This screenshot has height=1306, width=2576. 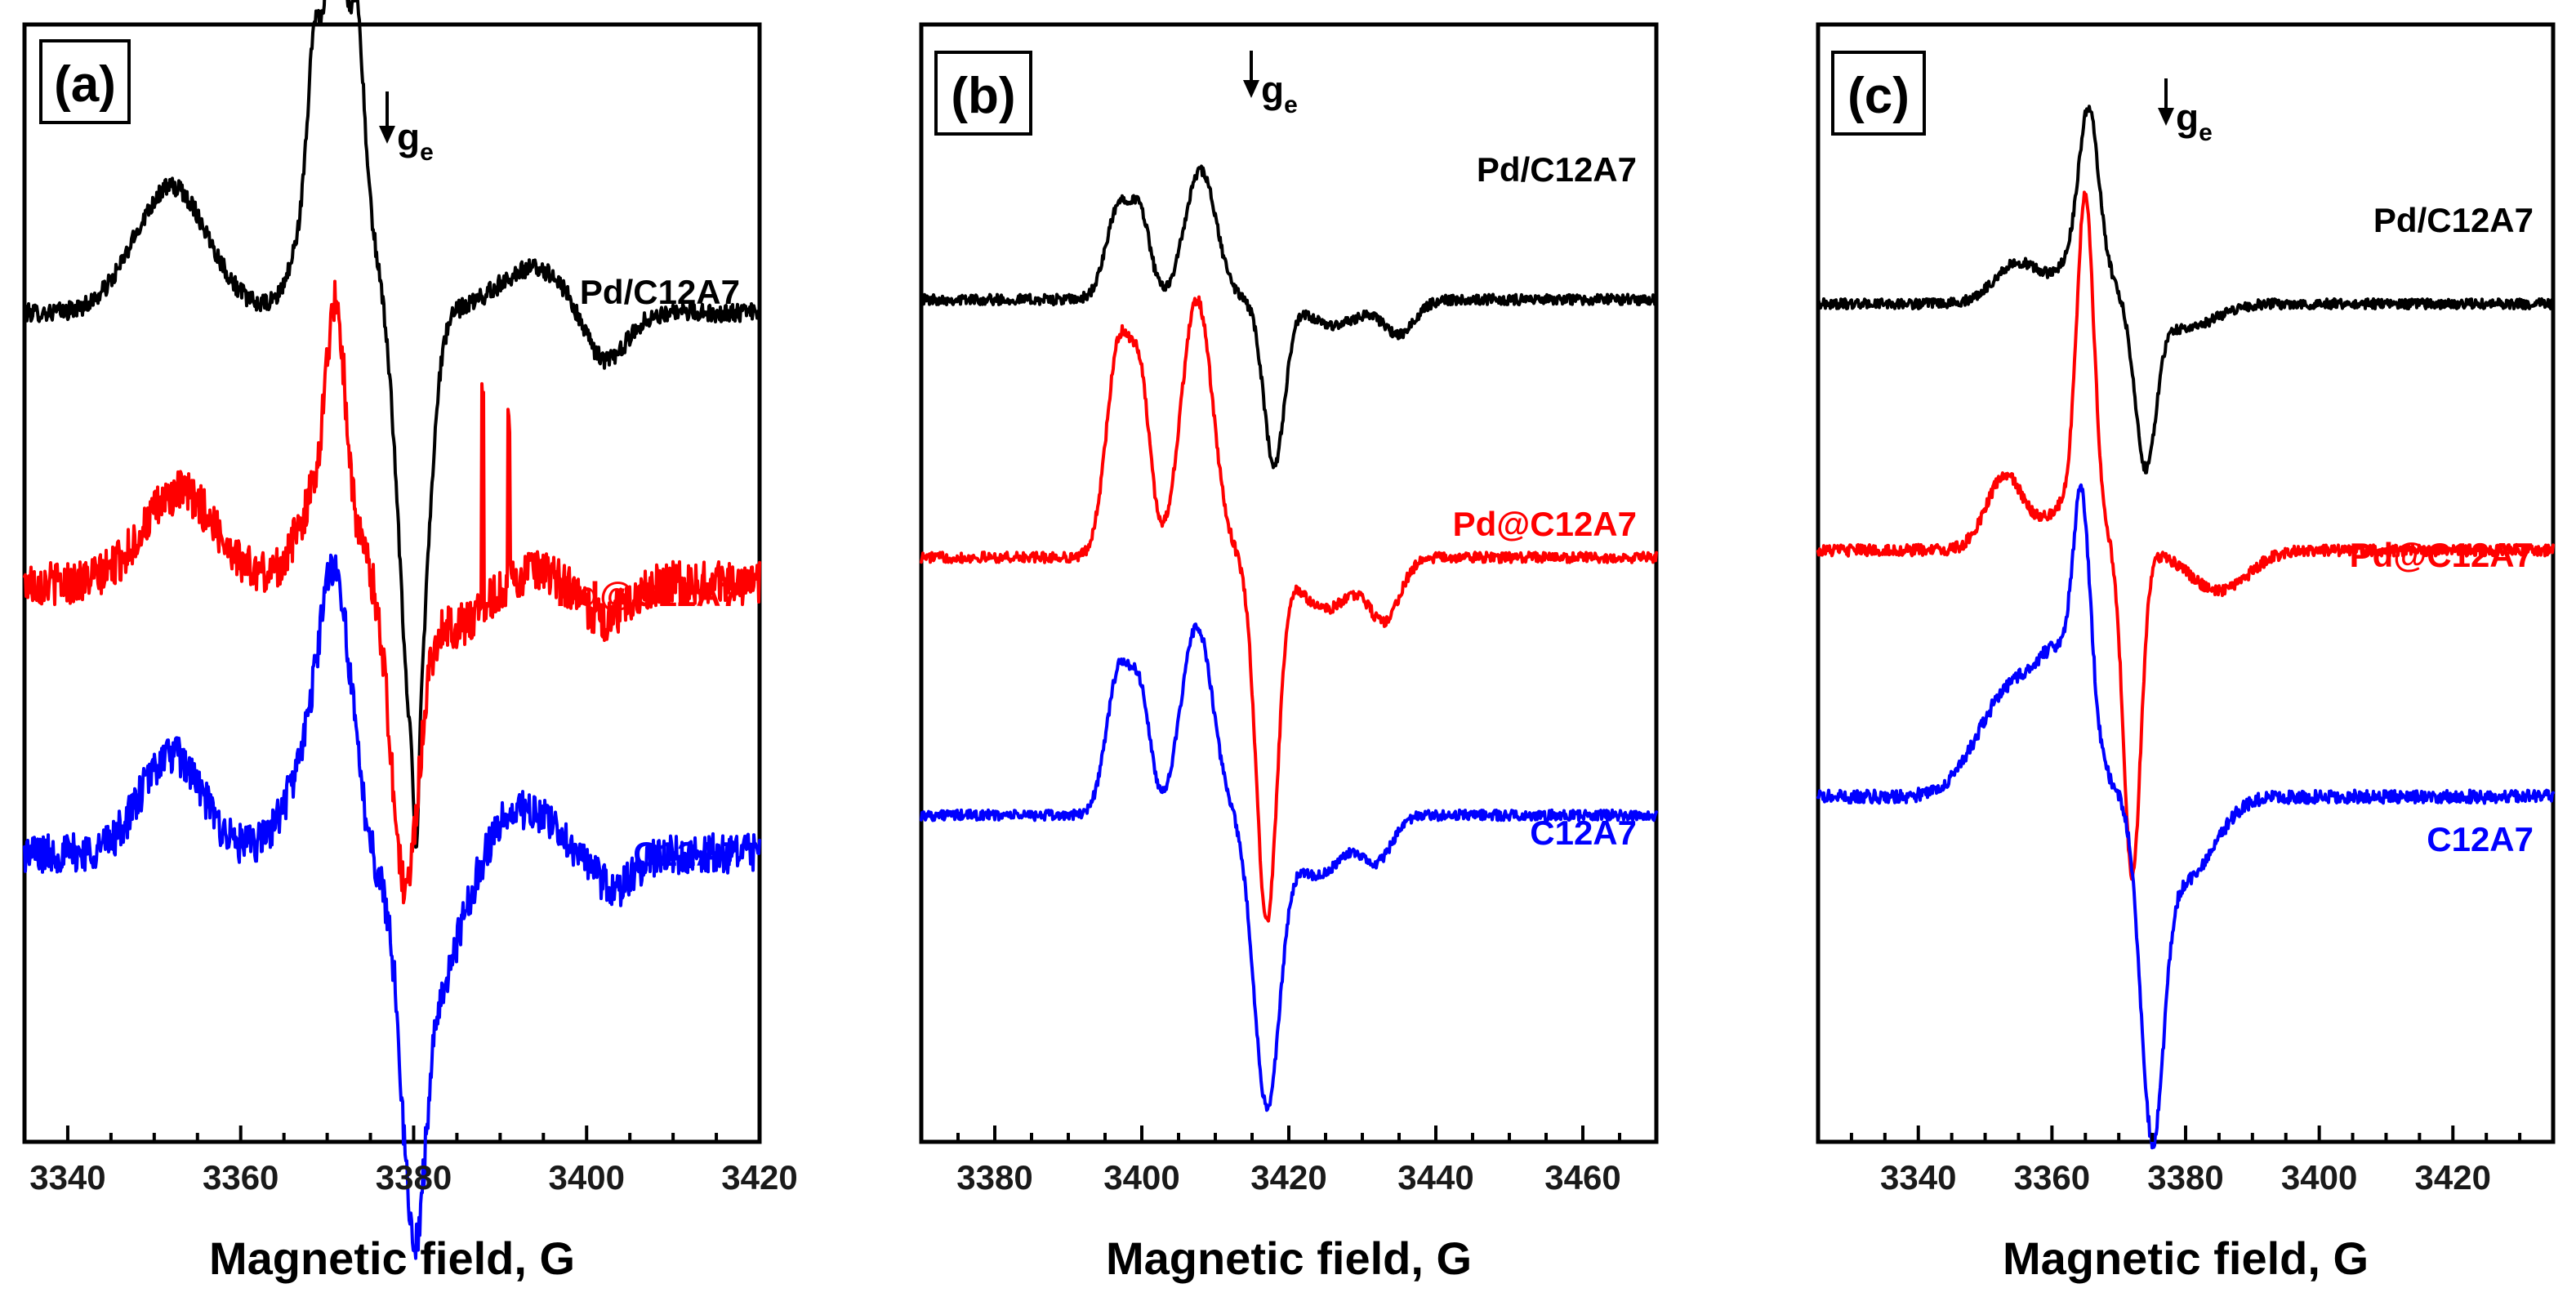 I want to click on panel-b-trace-pd-at-c12a7, so click(x=1289, y=609).